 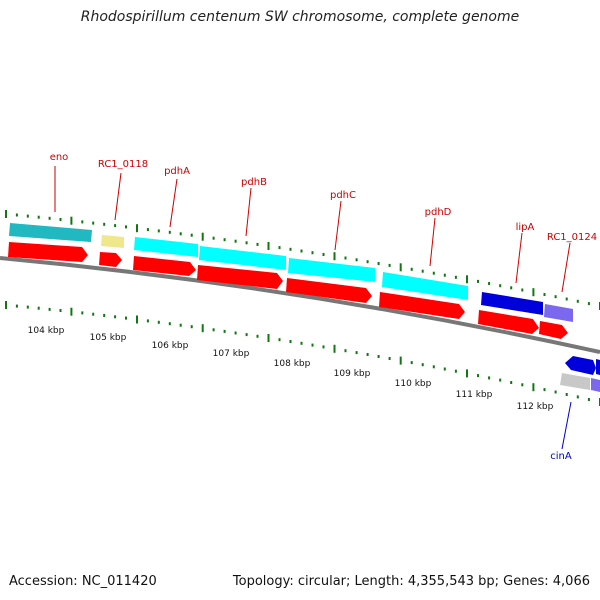 What do you see at coordinates (254, 182) in the screenshot?
I see `gene-label-pdhb: pdhB` at bounding box center [254, 182].